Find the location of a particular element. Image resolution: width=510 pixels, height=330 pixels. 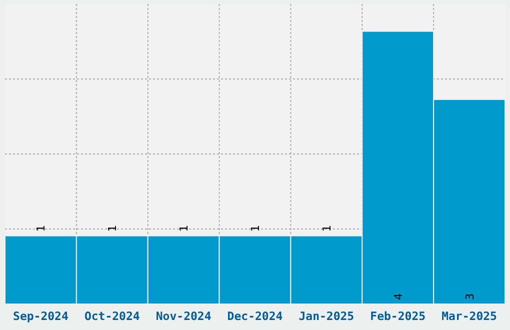

data-label: 3 is located at coordinates (469, 296).